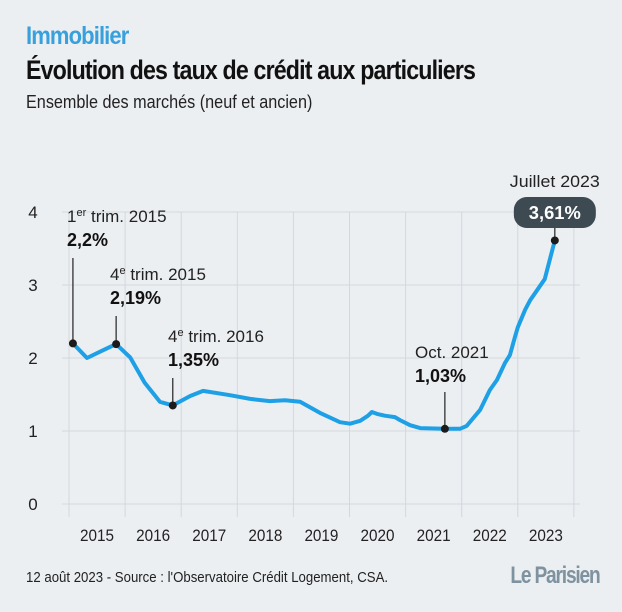  I want to click on annotation-label: 4e trim. 2016, so click(216, 336).